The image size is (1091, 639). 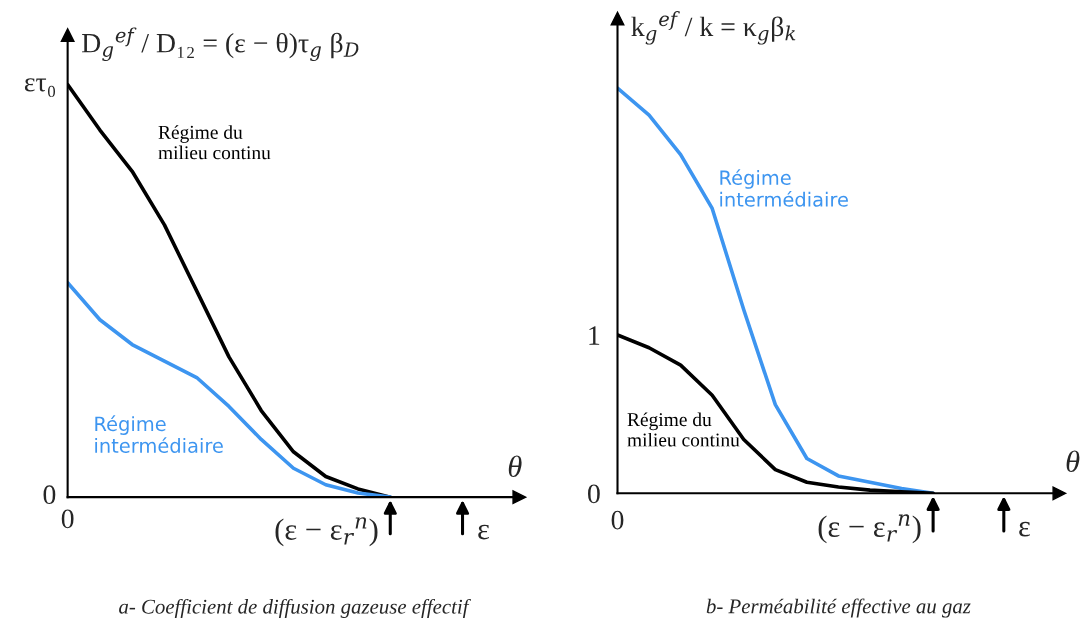 I want to click on text: b- Perméabilité effective au gaz, so click(x=838, y=608).